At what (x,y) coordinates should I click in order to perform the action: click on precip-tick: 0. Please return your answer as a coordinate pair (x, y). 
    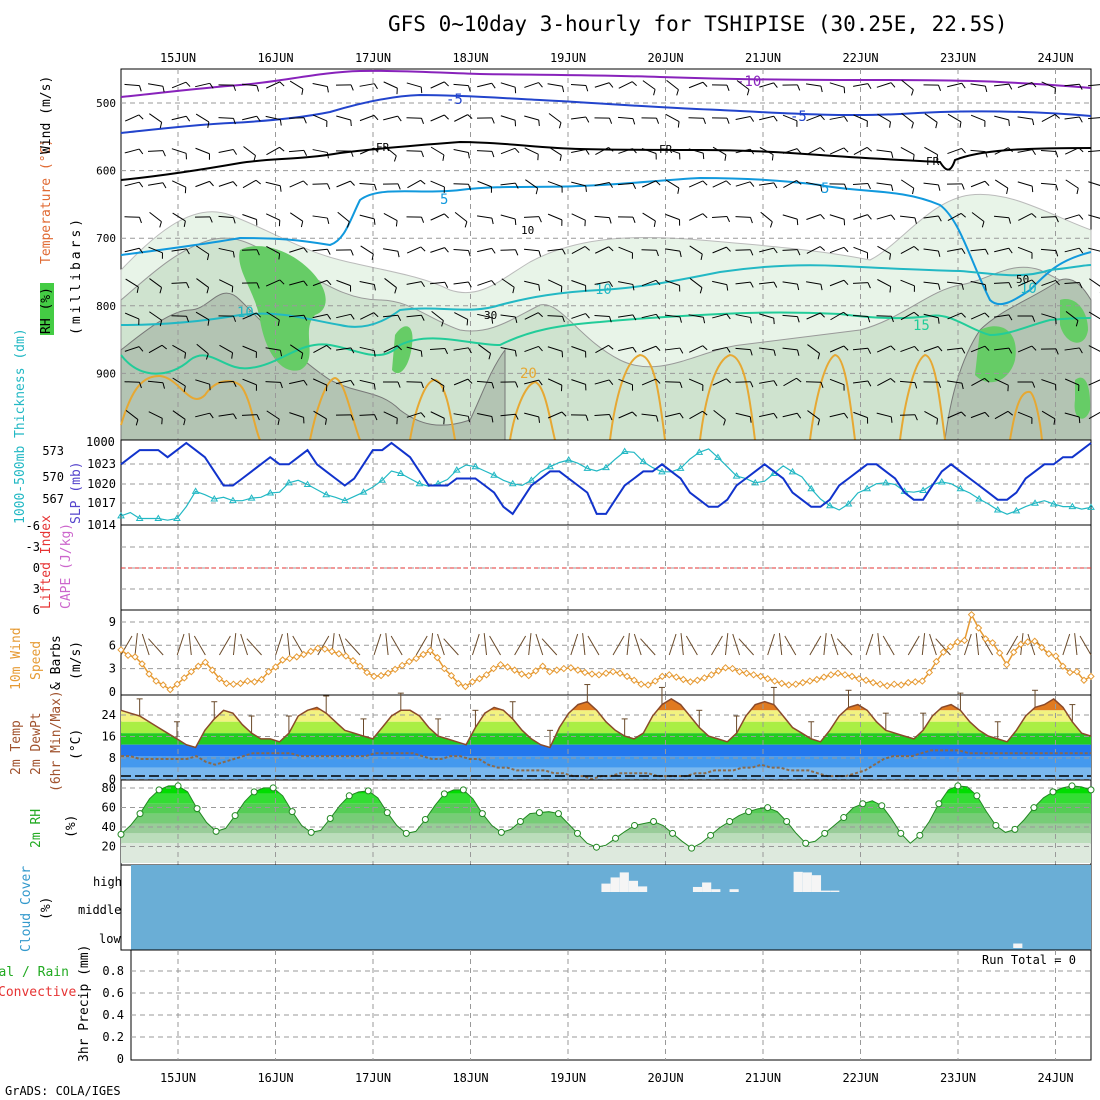
    Looking at the image, I should click on (120, 1059).